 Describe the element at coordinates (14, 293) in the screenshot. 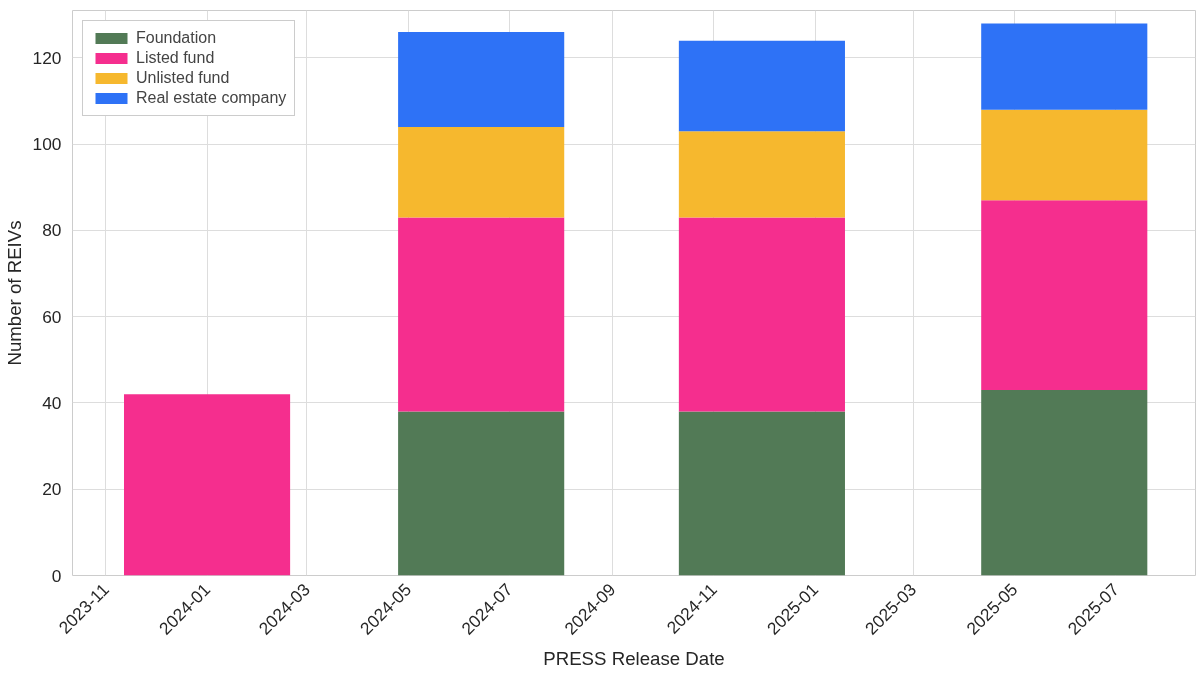

I see `y-axis-title: Number of REIVs` at that location.